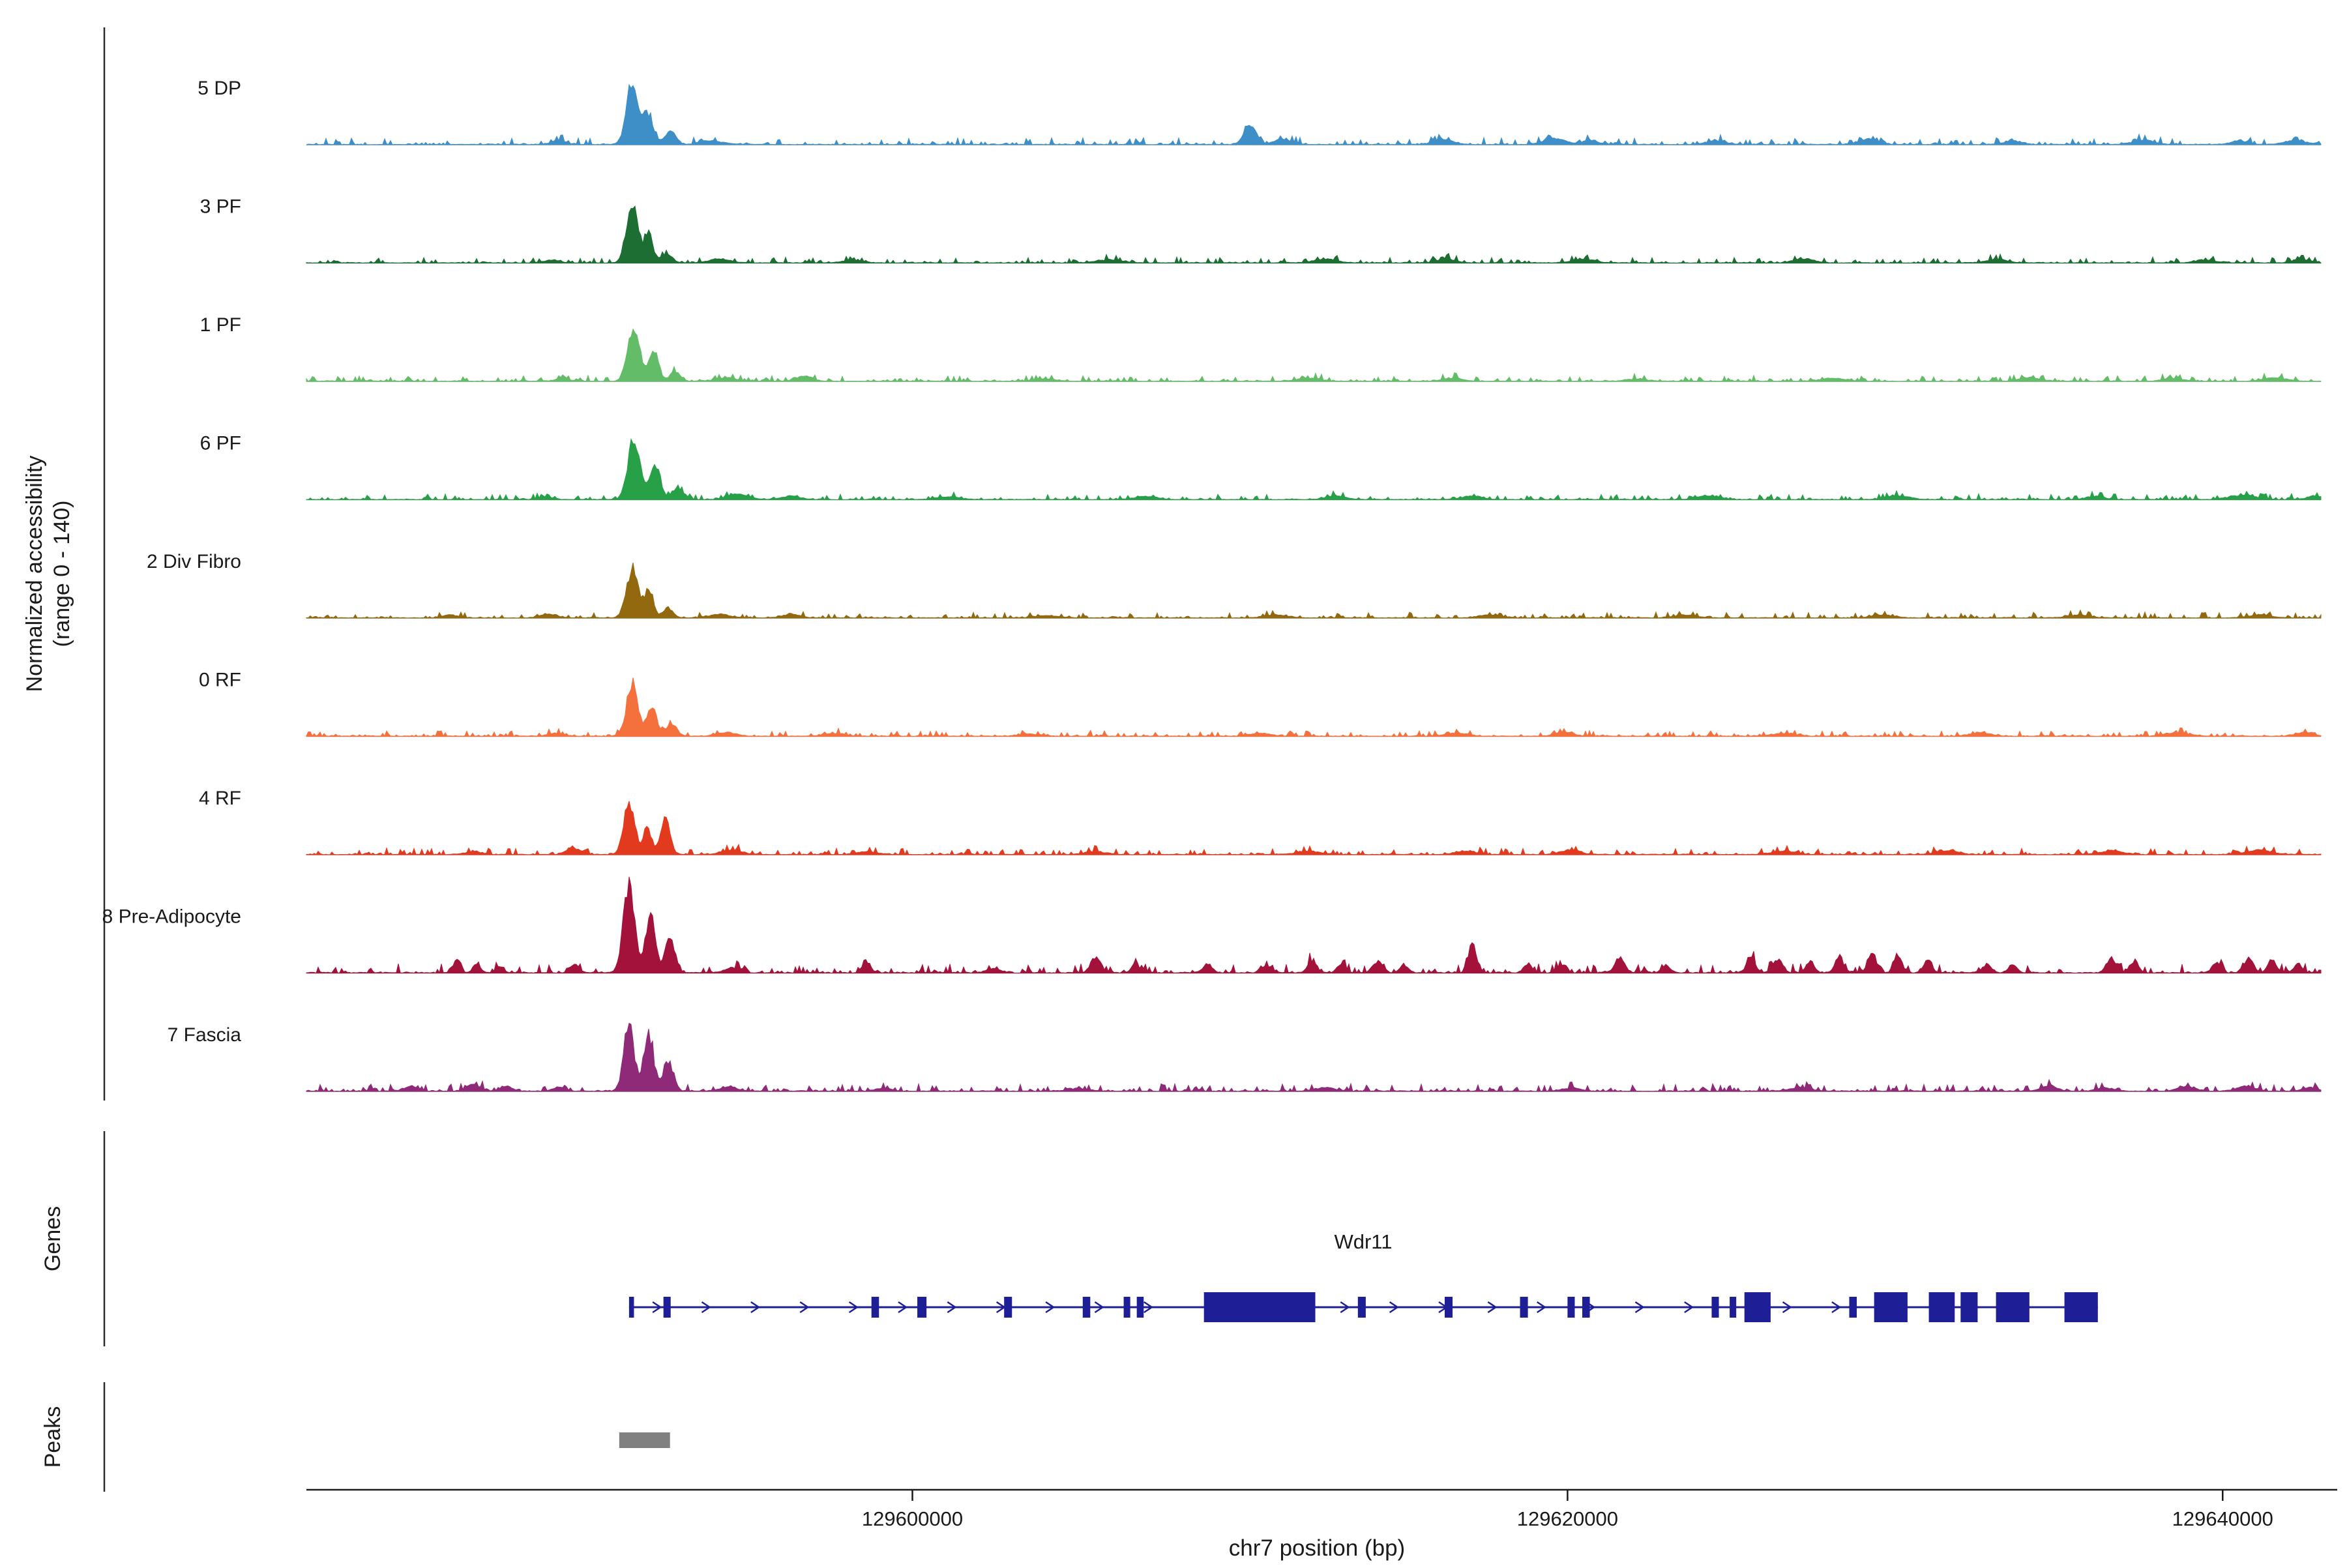 This screenshot has height=1568, width=2347. What do you see at coordinates (1567, 1519) in the screenshot?
I see `x-axis-tick-label: 129620000` at bounding box center [1567, 1519].